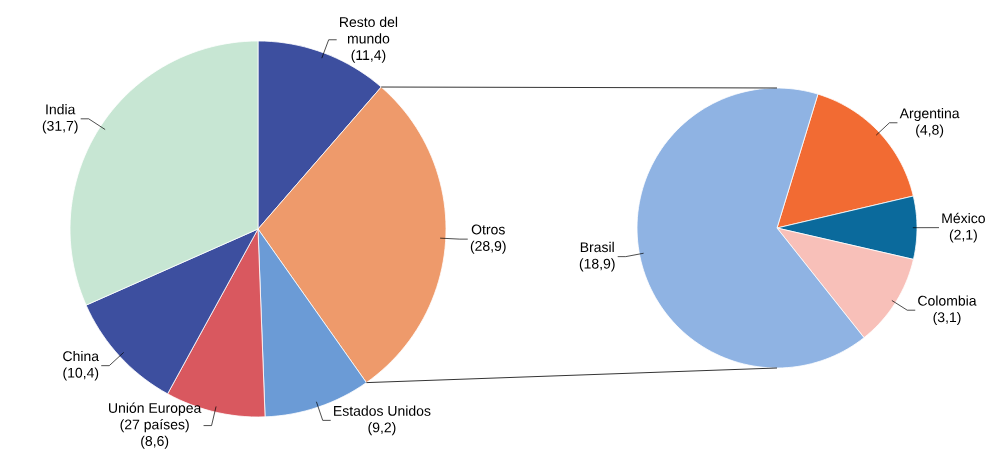  Describe the element at coordinates (930, 131) in the screenshot. I see `data-label: (4,8)` at that location.